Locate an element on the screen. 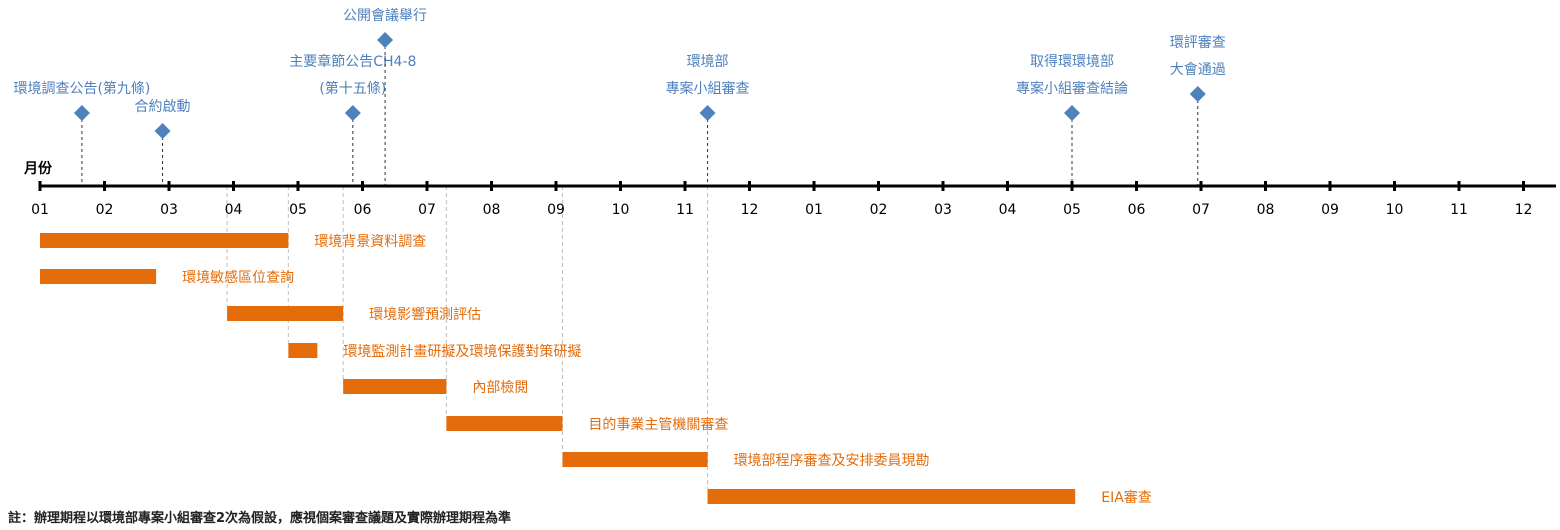  milestone-label: 公開會議舉行 is located at coordinates (385, 15).